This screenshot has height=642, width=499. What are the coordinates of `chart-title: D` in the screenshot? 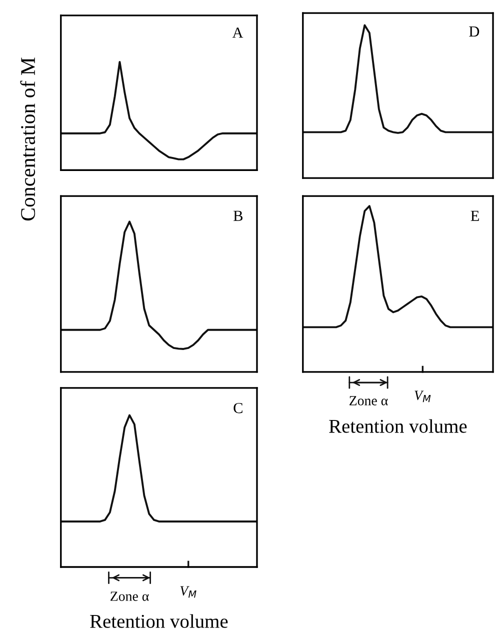 It's located at (474, 31).